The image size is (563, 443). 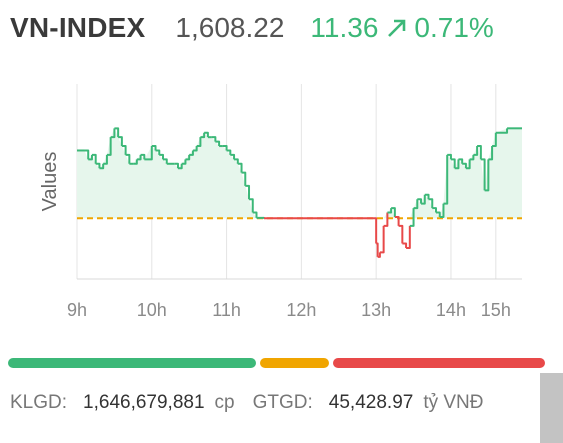 What do you see at coordinates (282, 402) in the screenshot?
I see `gtgd-label: GTGD:` at bounding box center [282, 402].